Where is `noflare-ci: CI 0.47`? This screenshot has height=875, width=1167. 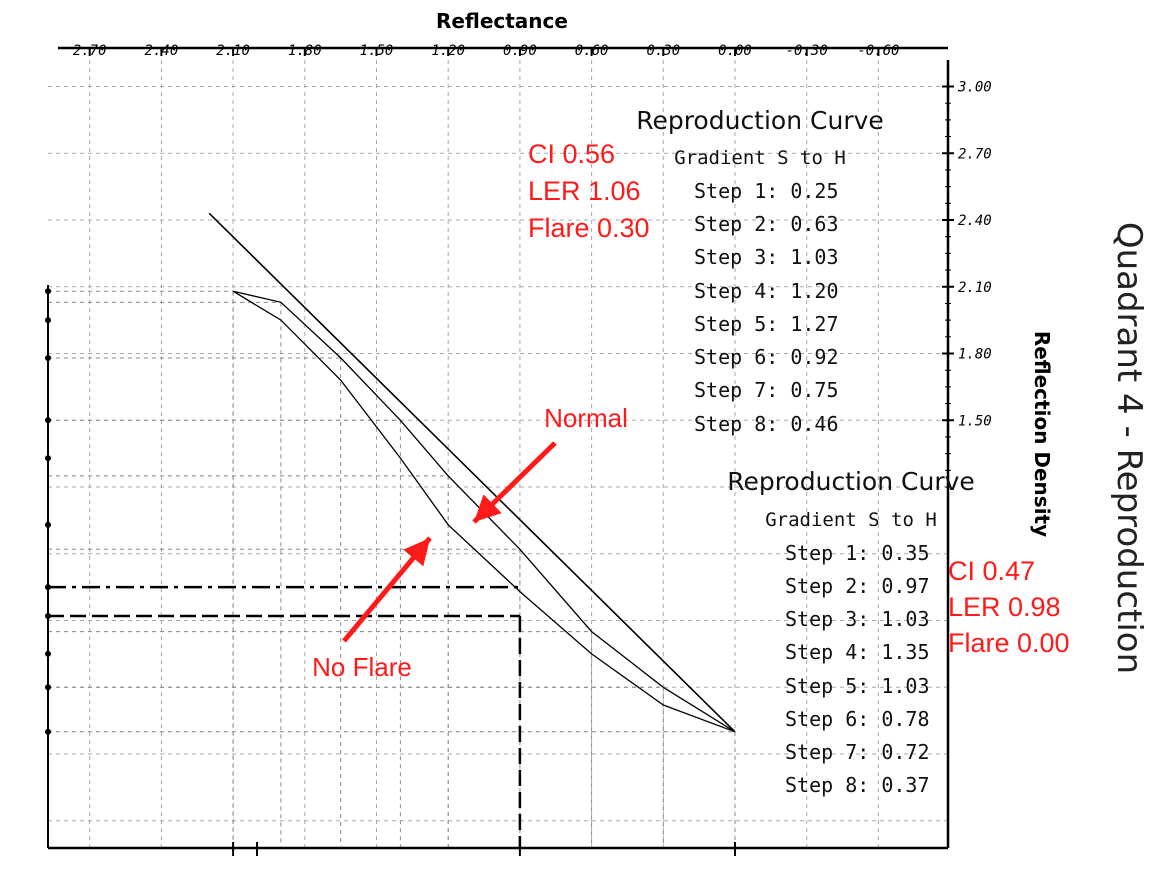
noflare-ci: CI 0.47 is located at coordinates (991, 571).